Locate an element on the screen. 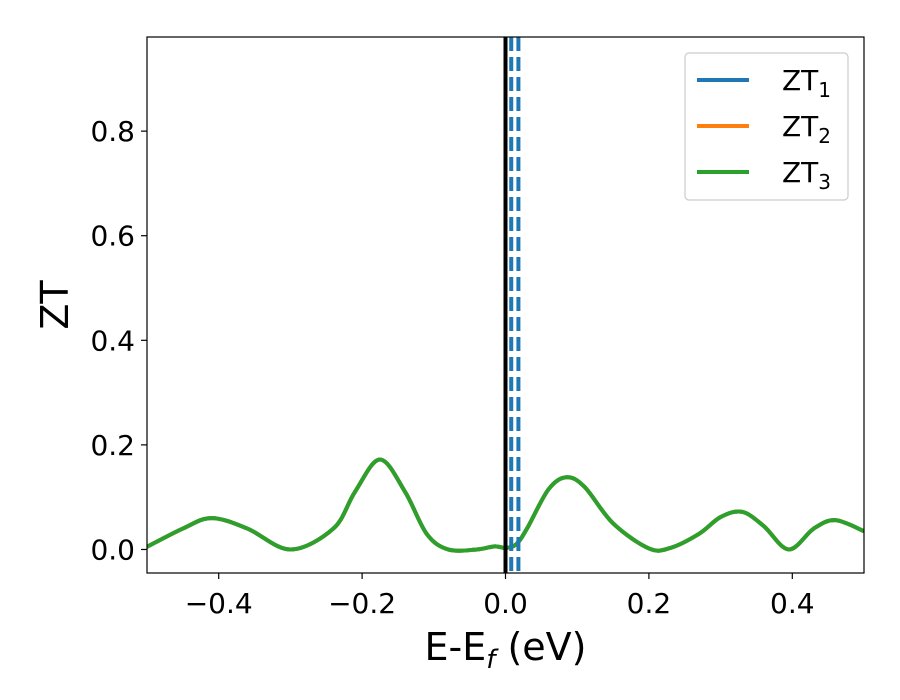 This screenshot has width=900, height=700. x-axis-label: E-Ef (eV) is located at coordinates (506, 650).